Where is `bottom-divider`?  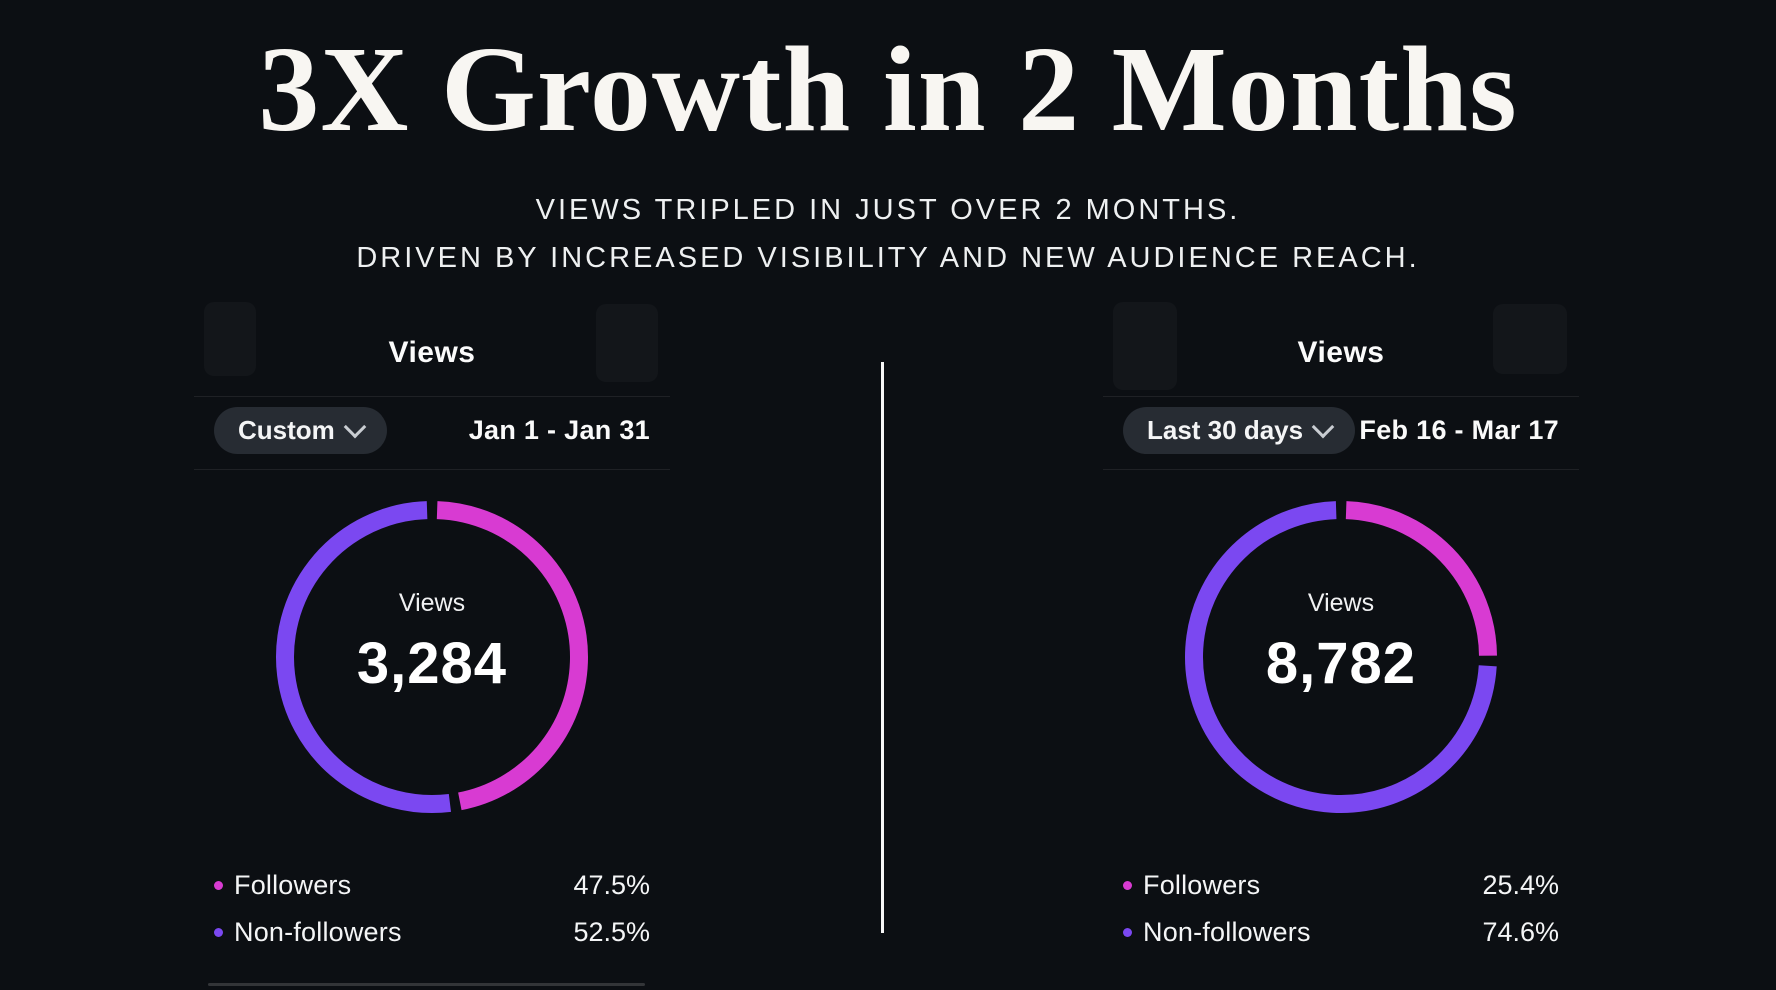
bottom-divider is located at coordinates (426, 984).